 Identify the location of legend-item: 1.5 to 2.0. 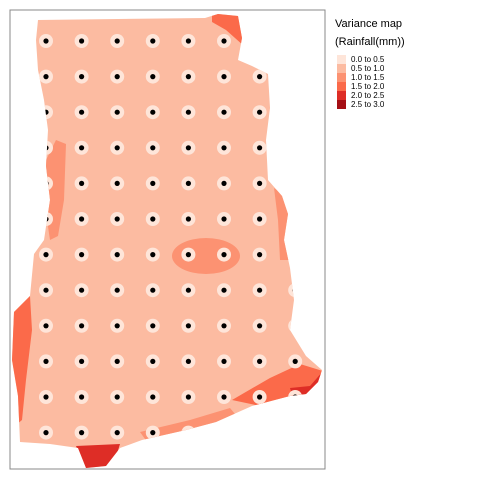
(360, 86).